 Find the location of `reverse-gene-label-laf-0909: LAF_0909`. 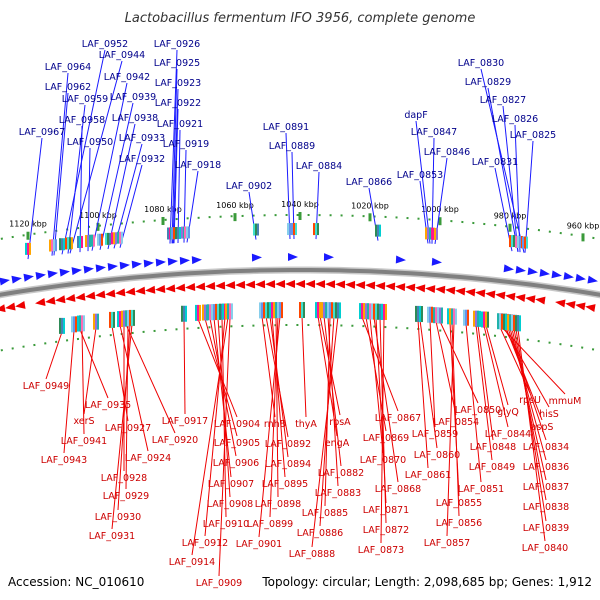

reverse-gene-label-laf-0909: LAF_0909 is located at coordinates (219, 583).